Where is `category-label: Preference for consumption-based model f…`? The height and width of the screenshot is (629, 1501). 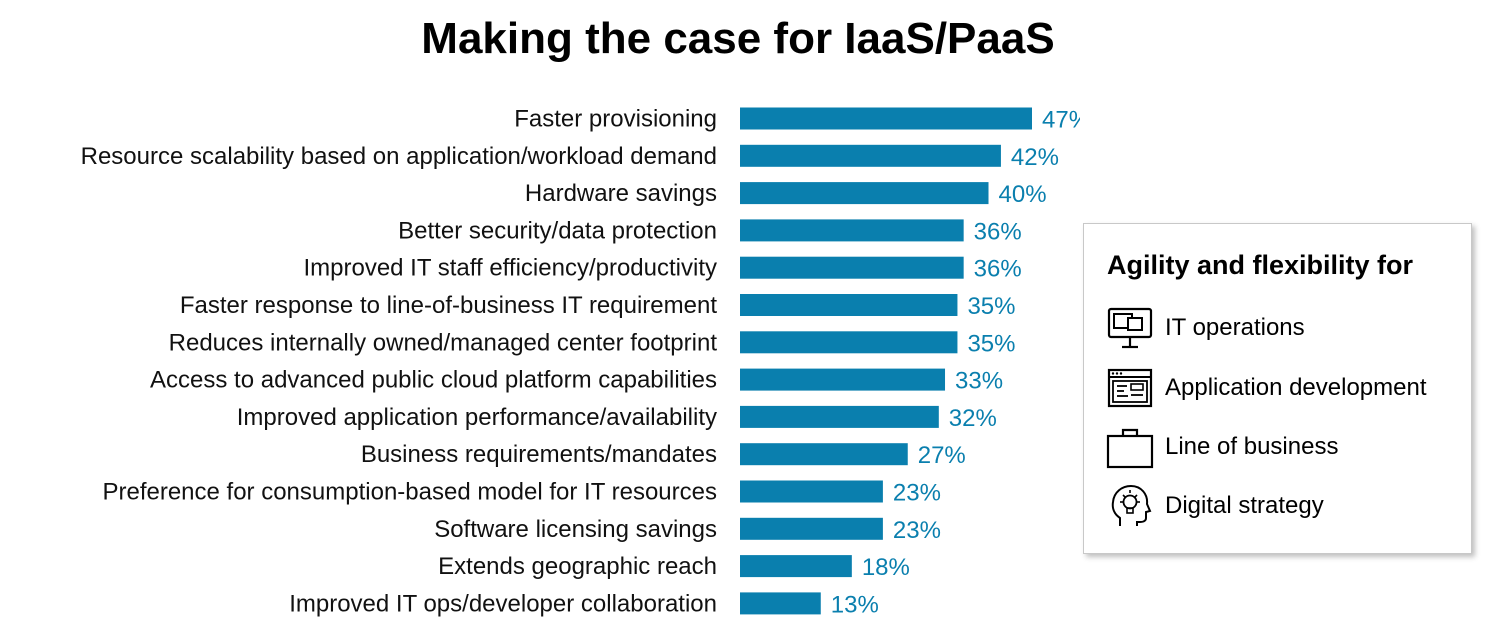
category-label: Preference for consumption-based model f… is located at coordinates (409, 492).